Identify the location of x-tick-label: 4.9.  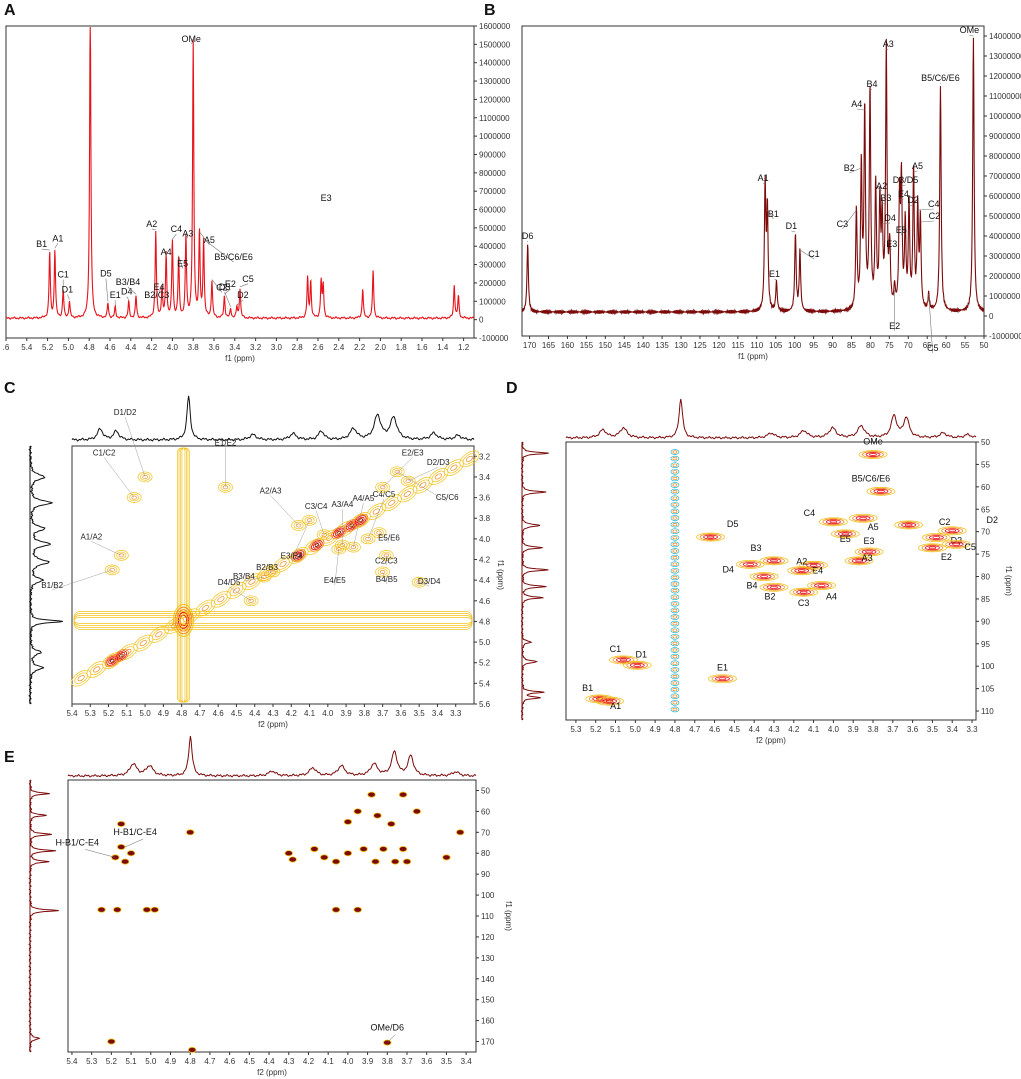
(656, 729).